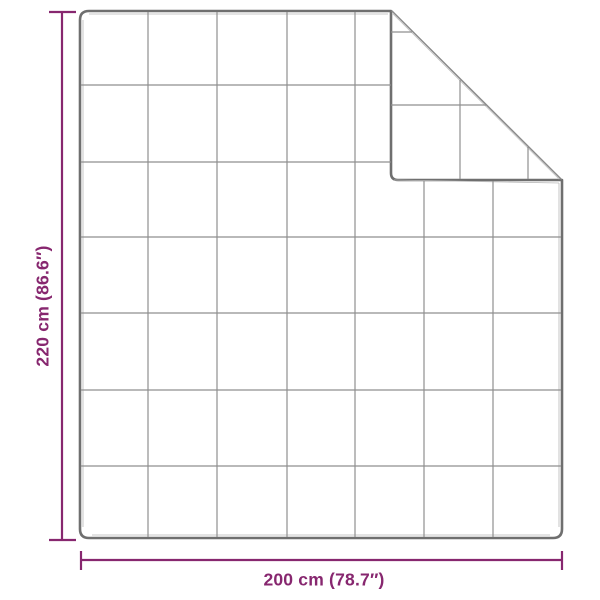  I want to click on fold-flap, so click(476, 95).